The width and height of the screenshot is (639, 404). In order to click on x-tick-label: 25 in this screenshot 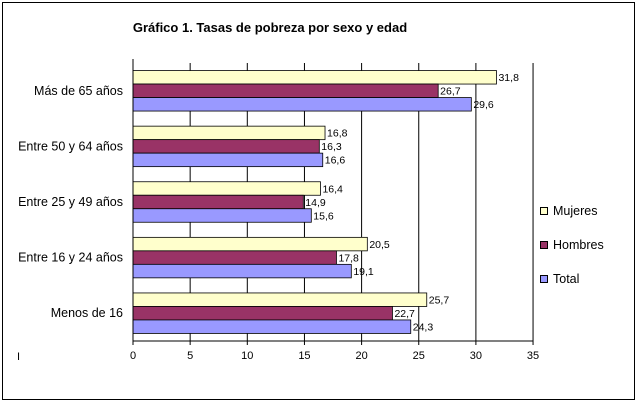, I will do `click(419, 356)`.